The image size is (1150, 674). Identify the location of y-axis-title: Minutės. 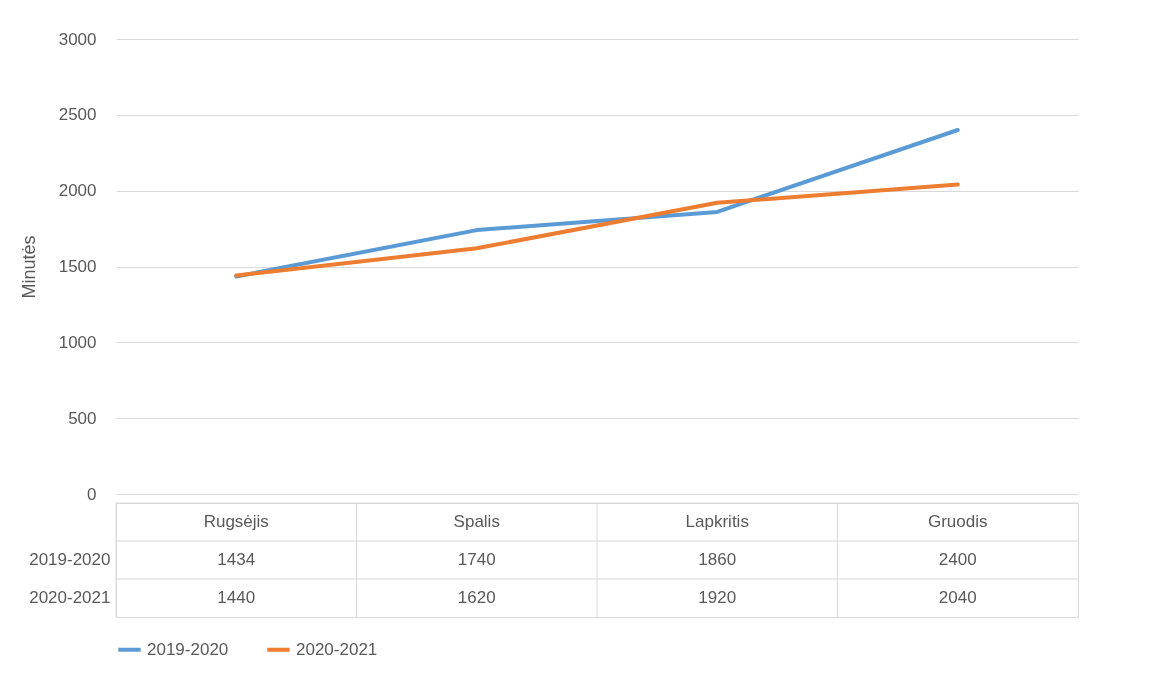
(28, 267).